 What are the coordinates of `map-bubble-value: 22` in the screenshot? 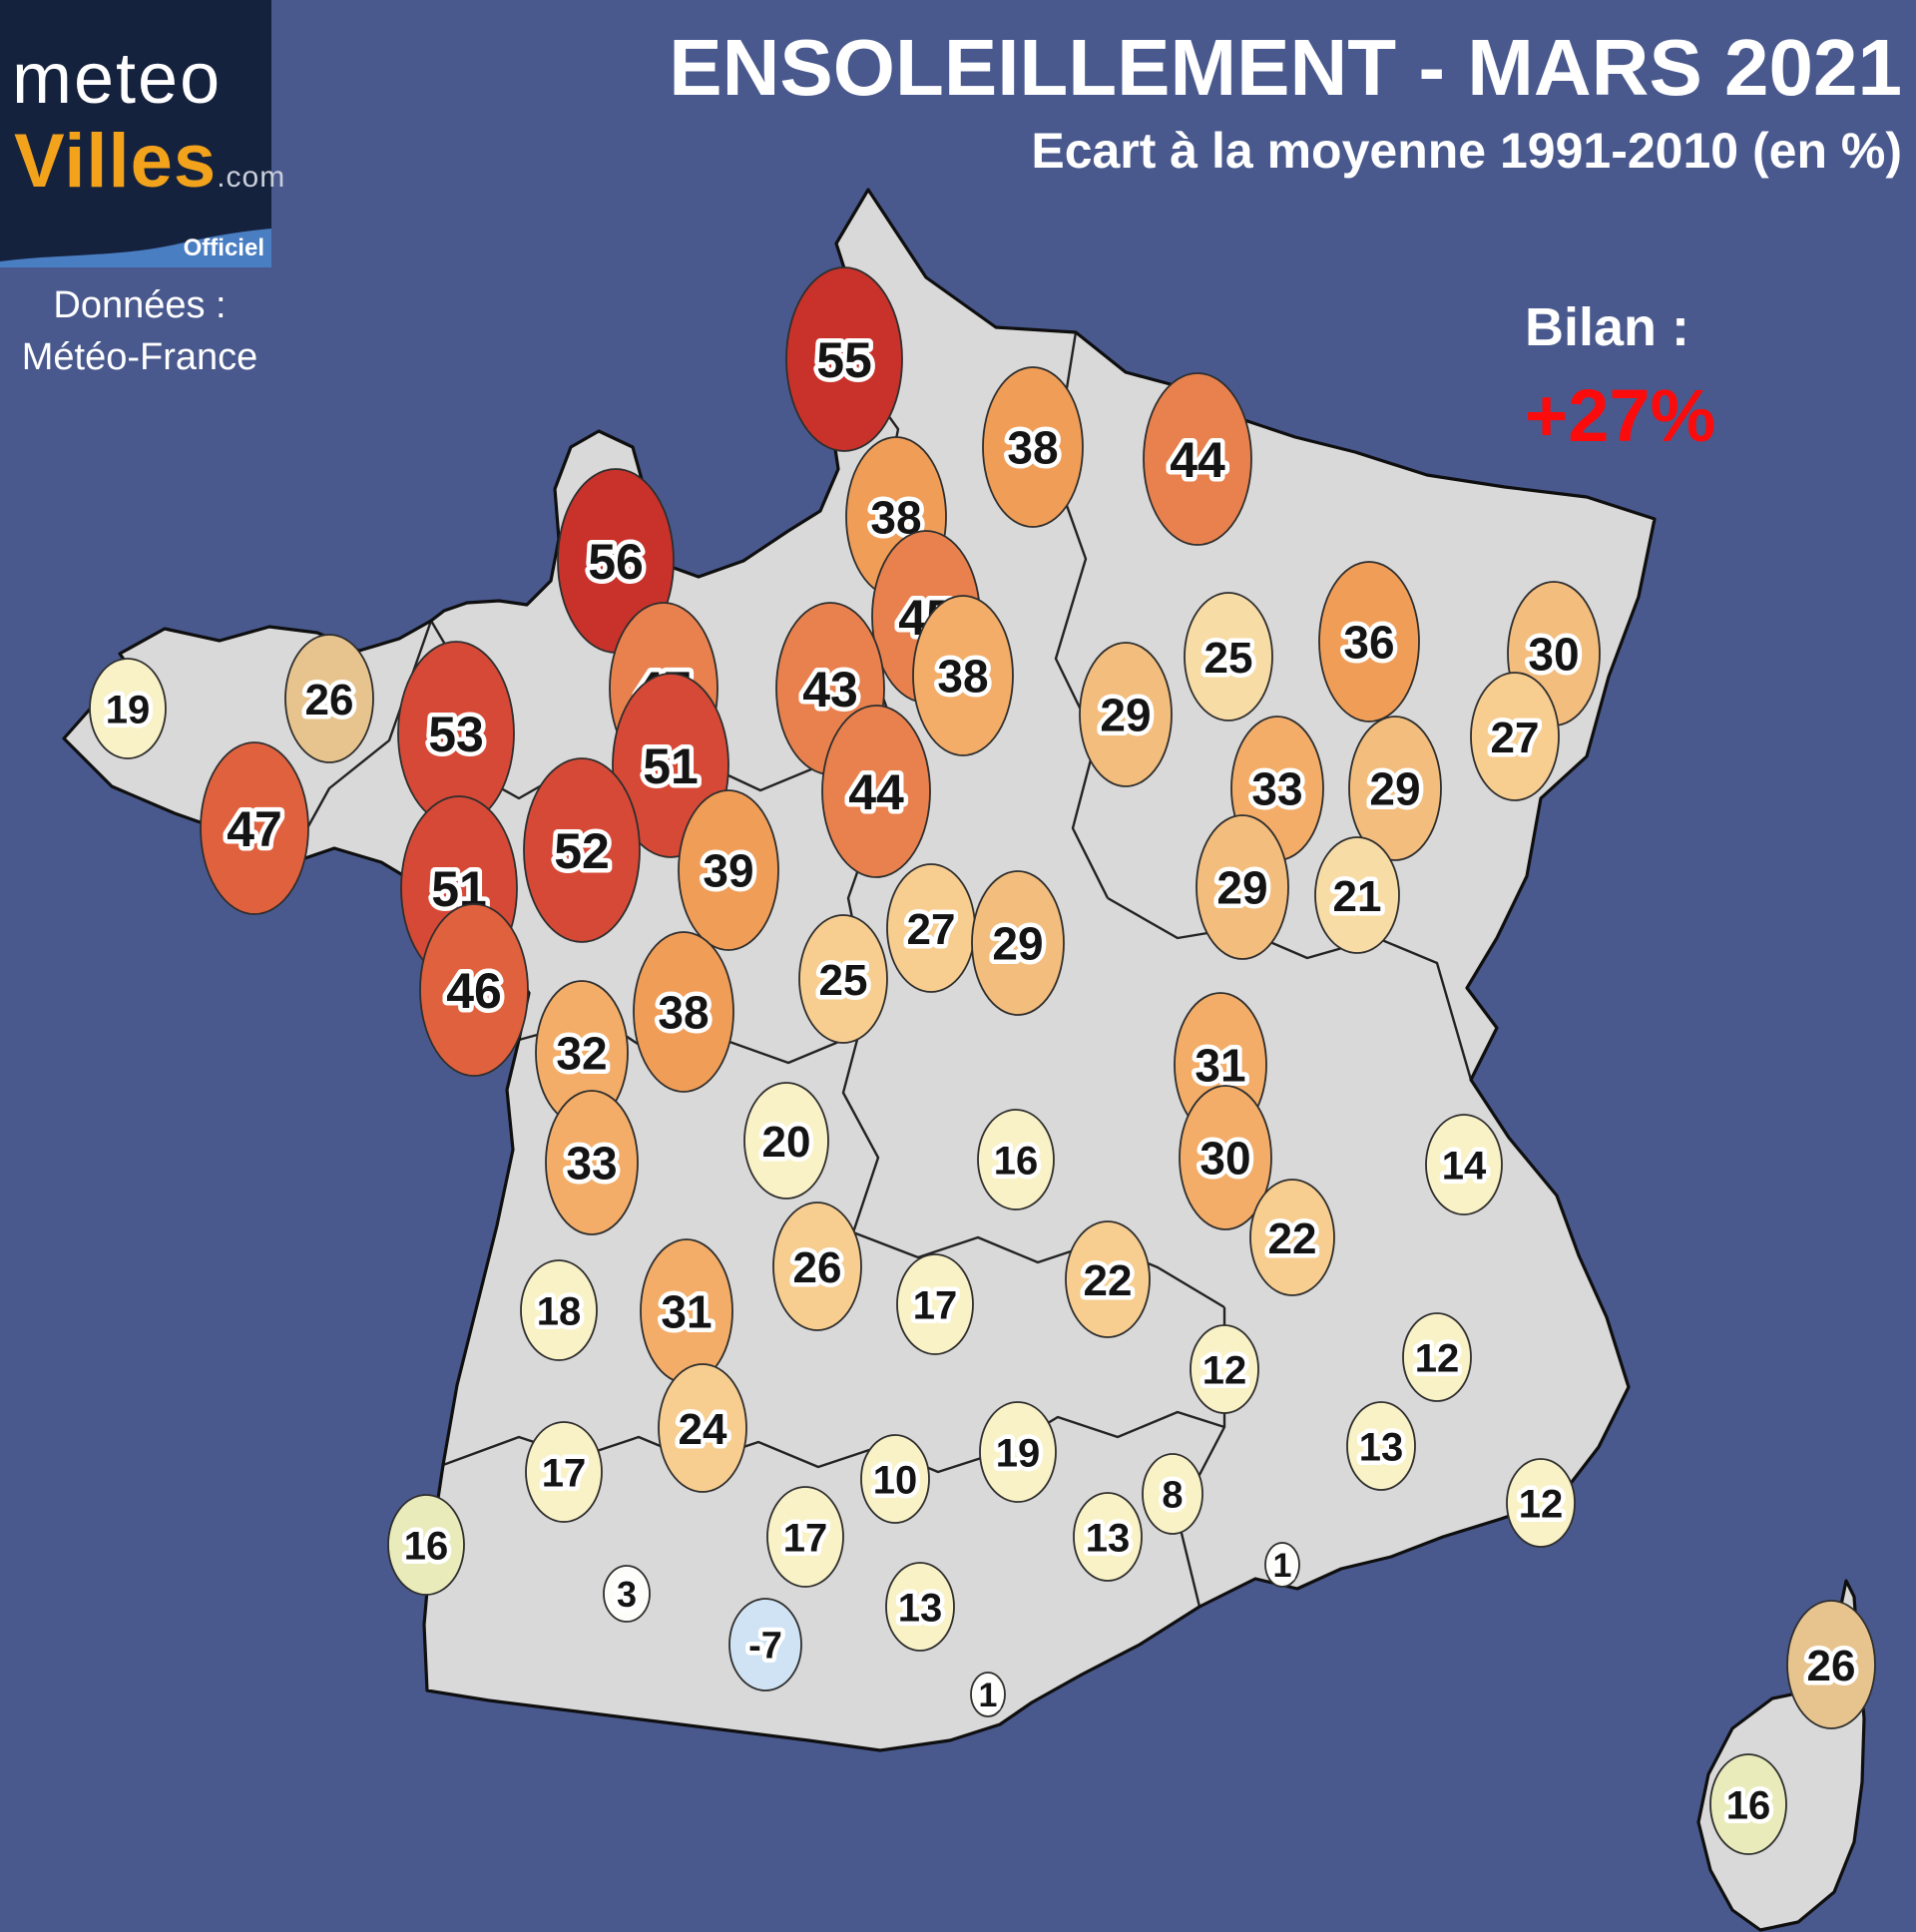 It's located at (1292, 1238).